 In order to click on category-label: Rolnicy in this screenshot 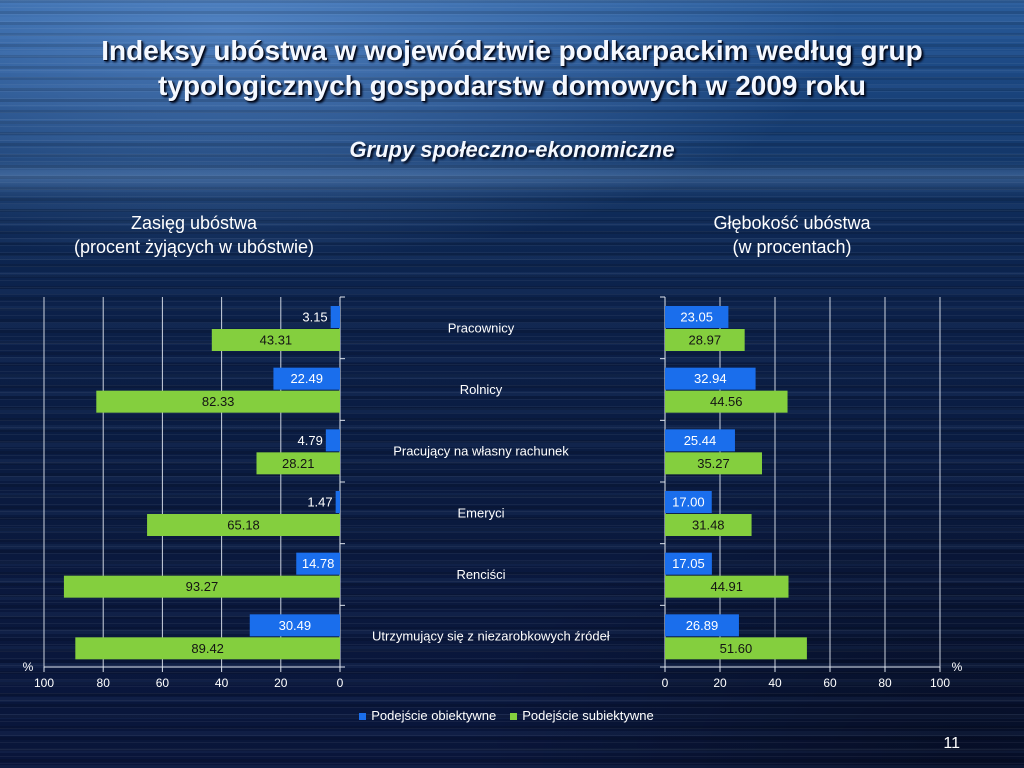, I will do `click(481, 389)`.